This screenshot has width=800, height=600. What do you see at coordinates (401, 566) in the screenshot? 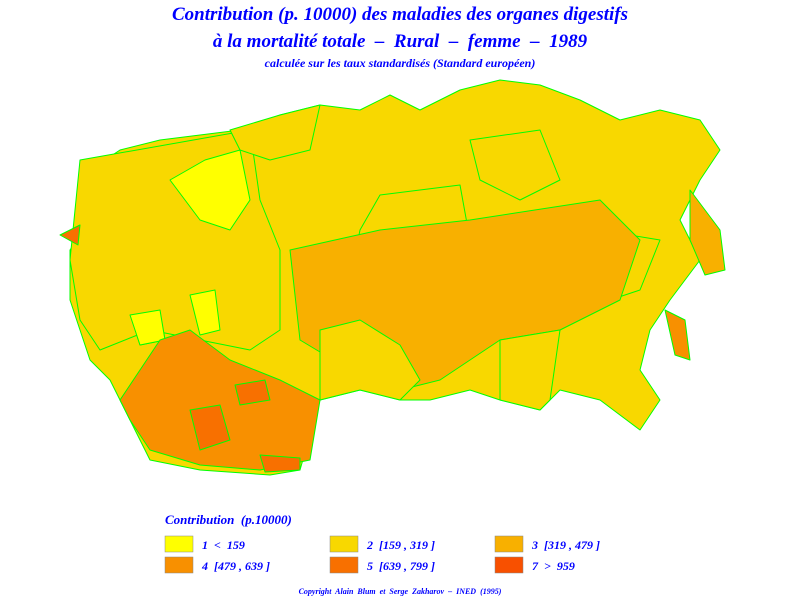
I see `legend-label: 5 [639 , 799 ]` at bounding box center [401, 566].